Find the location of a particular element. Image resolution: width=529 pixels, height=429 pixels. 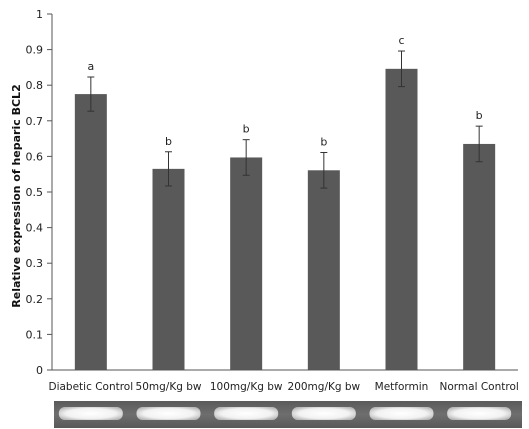

y-axis-label: Relative expression of heparic BCL2 is located at coordinates (16, 195).